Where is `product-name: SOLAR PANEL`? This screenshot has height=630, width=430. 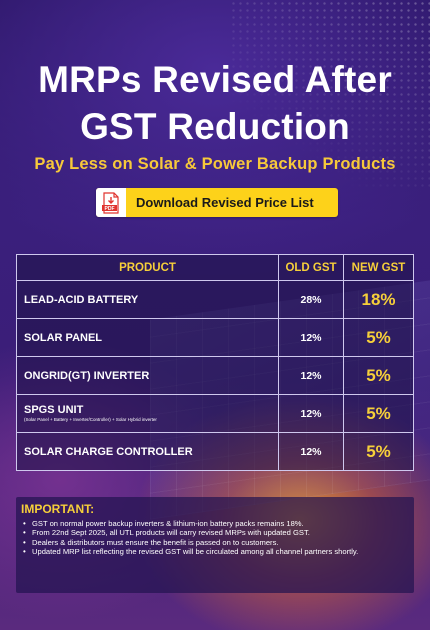
product-name: SOLAR PANEL is located at coordinates (147, 337).